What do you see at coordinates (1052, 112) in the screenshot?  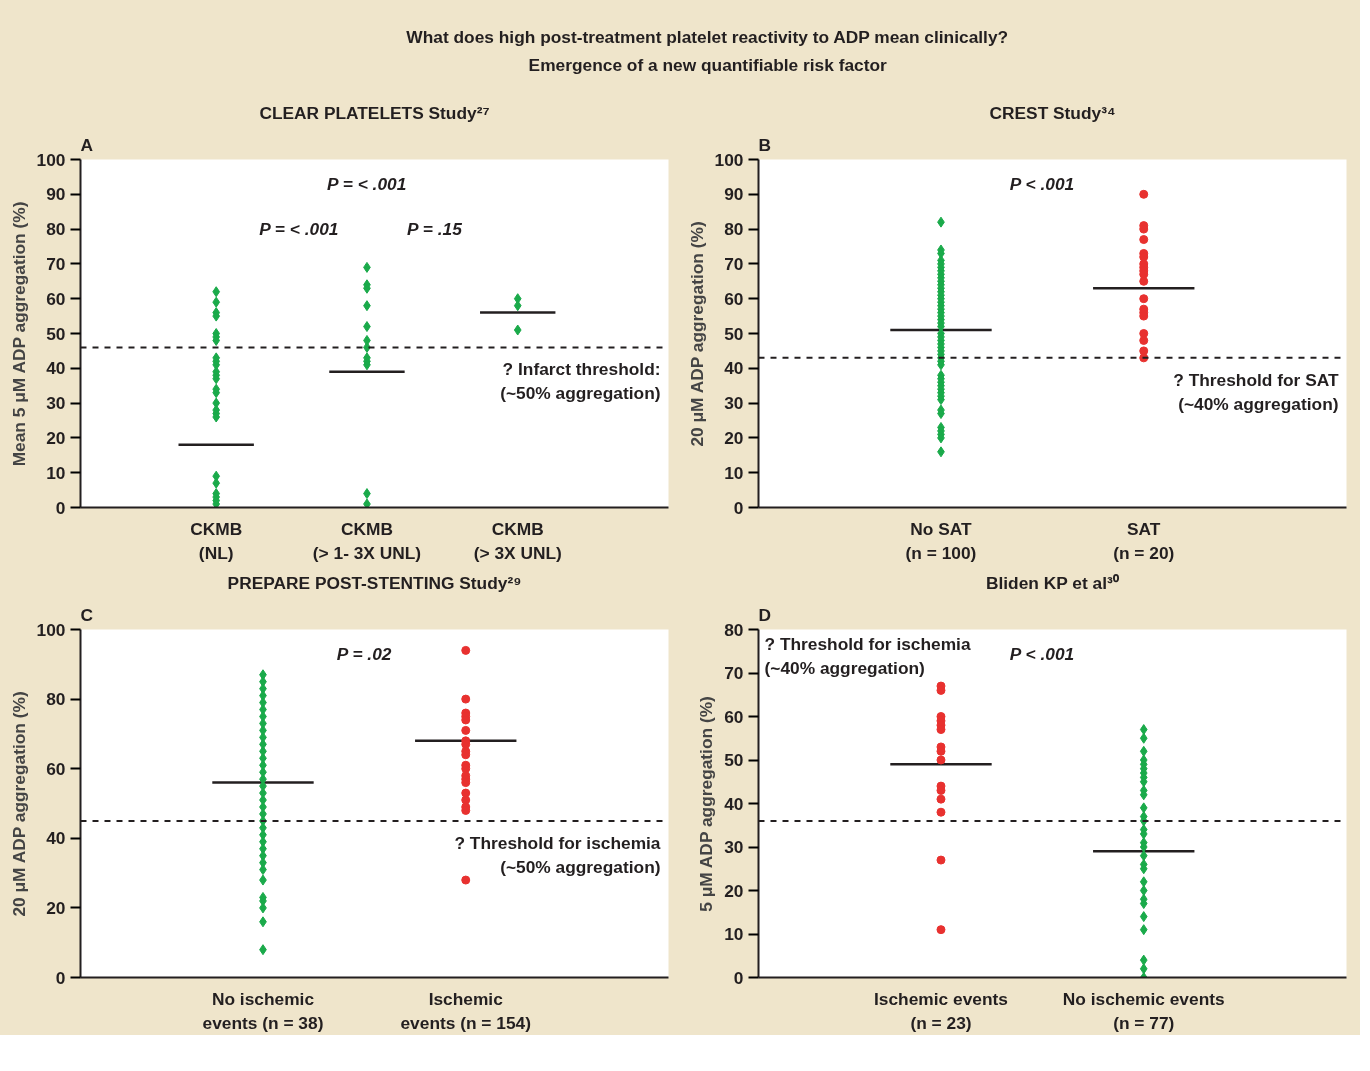 I see `chart-title: CREST Study³⁴` at bounding box center [1052, 112].